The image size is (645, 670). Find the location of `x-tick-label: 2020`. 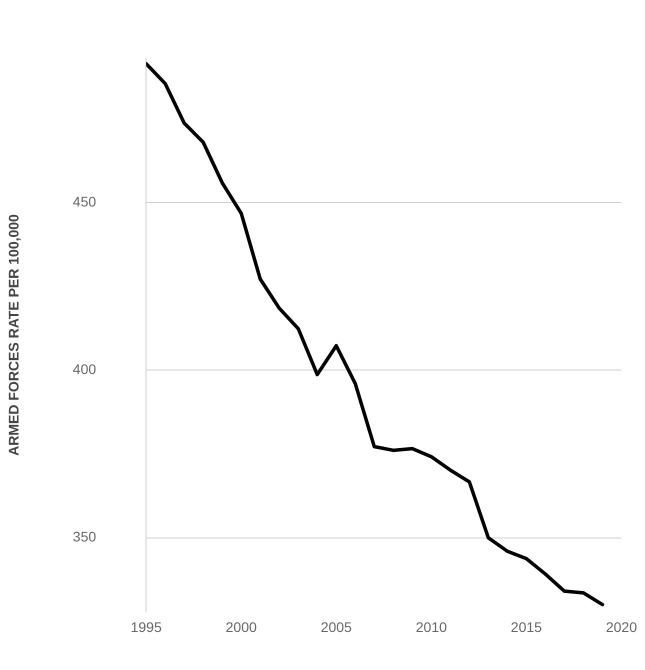

x-tick-label: 2020 is located at coordinates (622, 626).